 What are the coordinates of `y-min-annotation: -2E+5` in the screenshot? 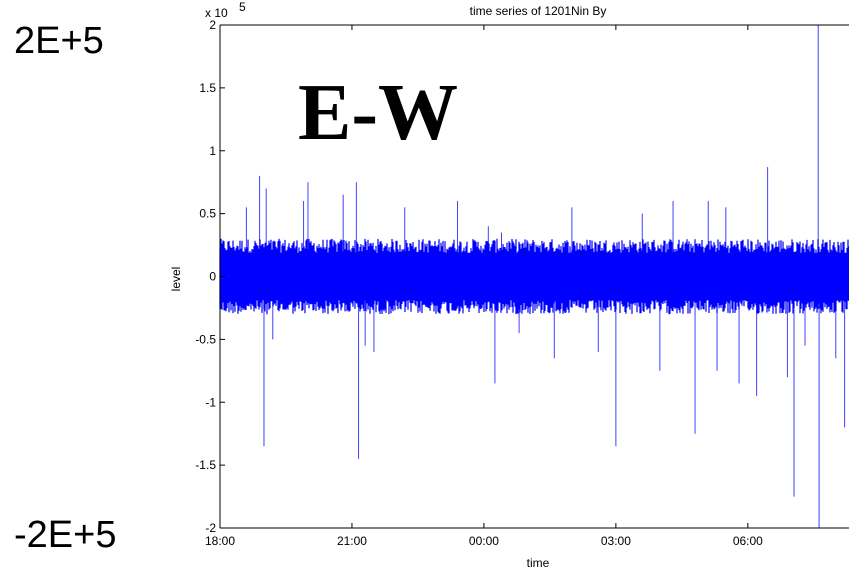 It's located at (65, 535).